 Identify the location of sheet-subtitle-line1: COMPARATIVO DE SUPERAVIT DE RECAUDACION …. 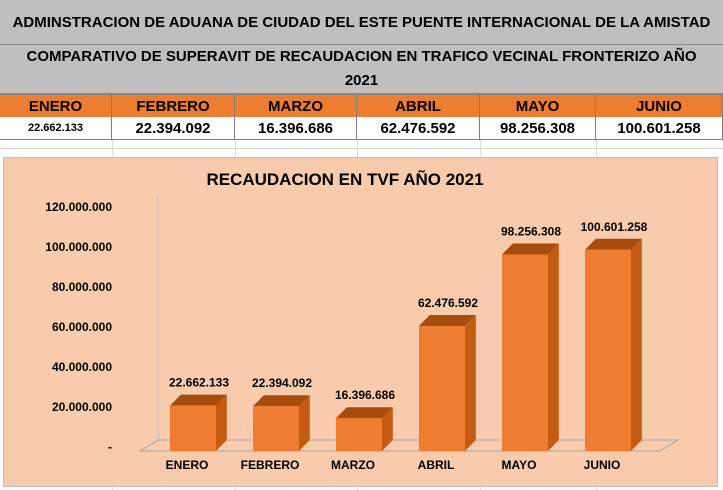
(361, 56).